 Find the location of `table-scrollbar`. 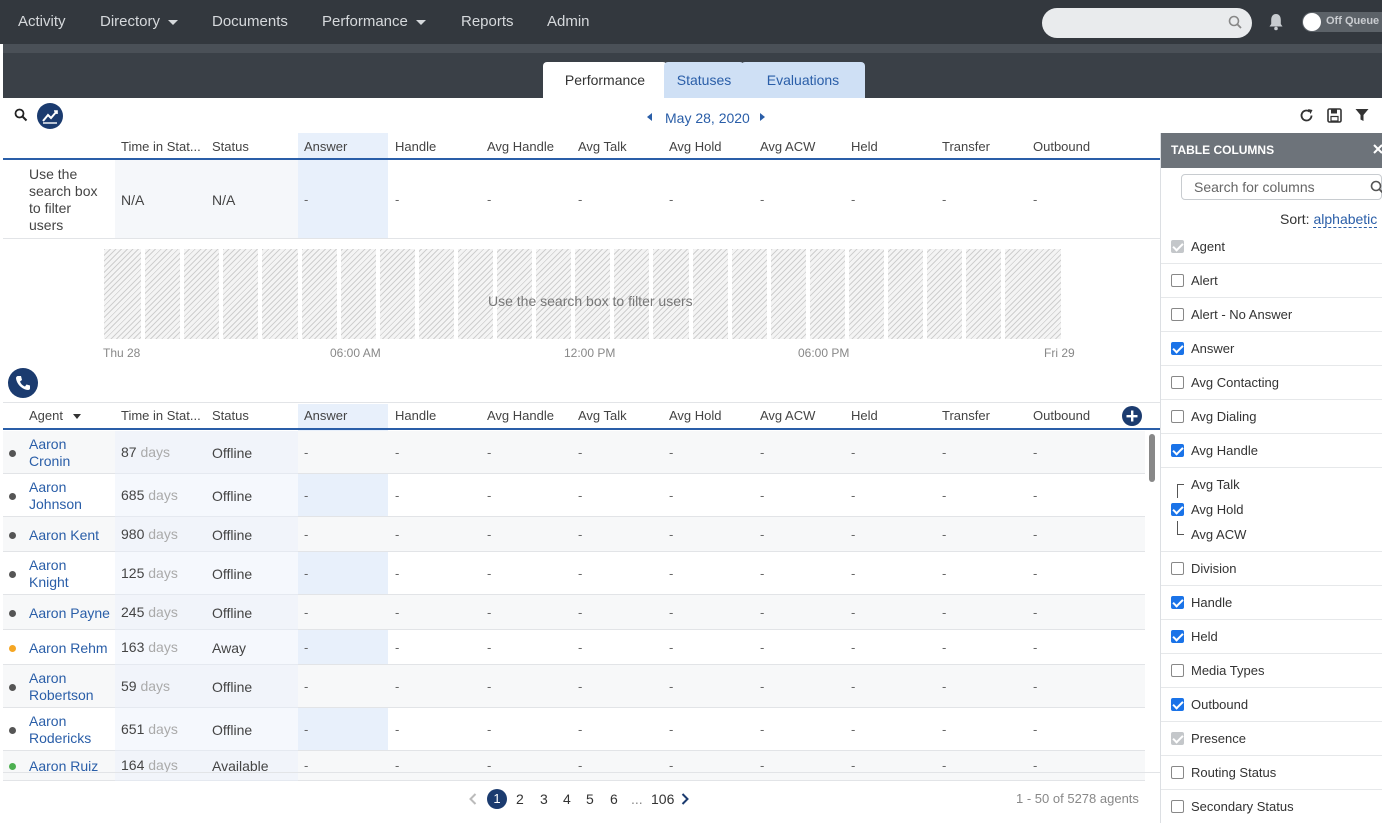

table-scrollbar is located at coordinates (1152, 458).